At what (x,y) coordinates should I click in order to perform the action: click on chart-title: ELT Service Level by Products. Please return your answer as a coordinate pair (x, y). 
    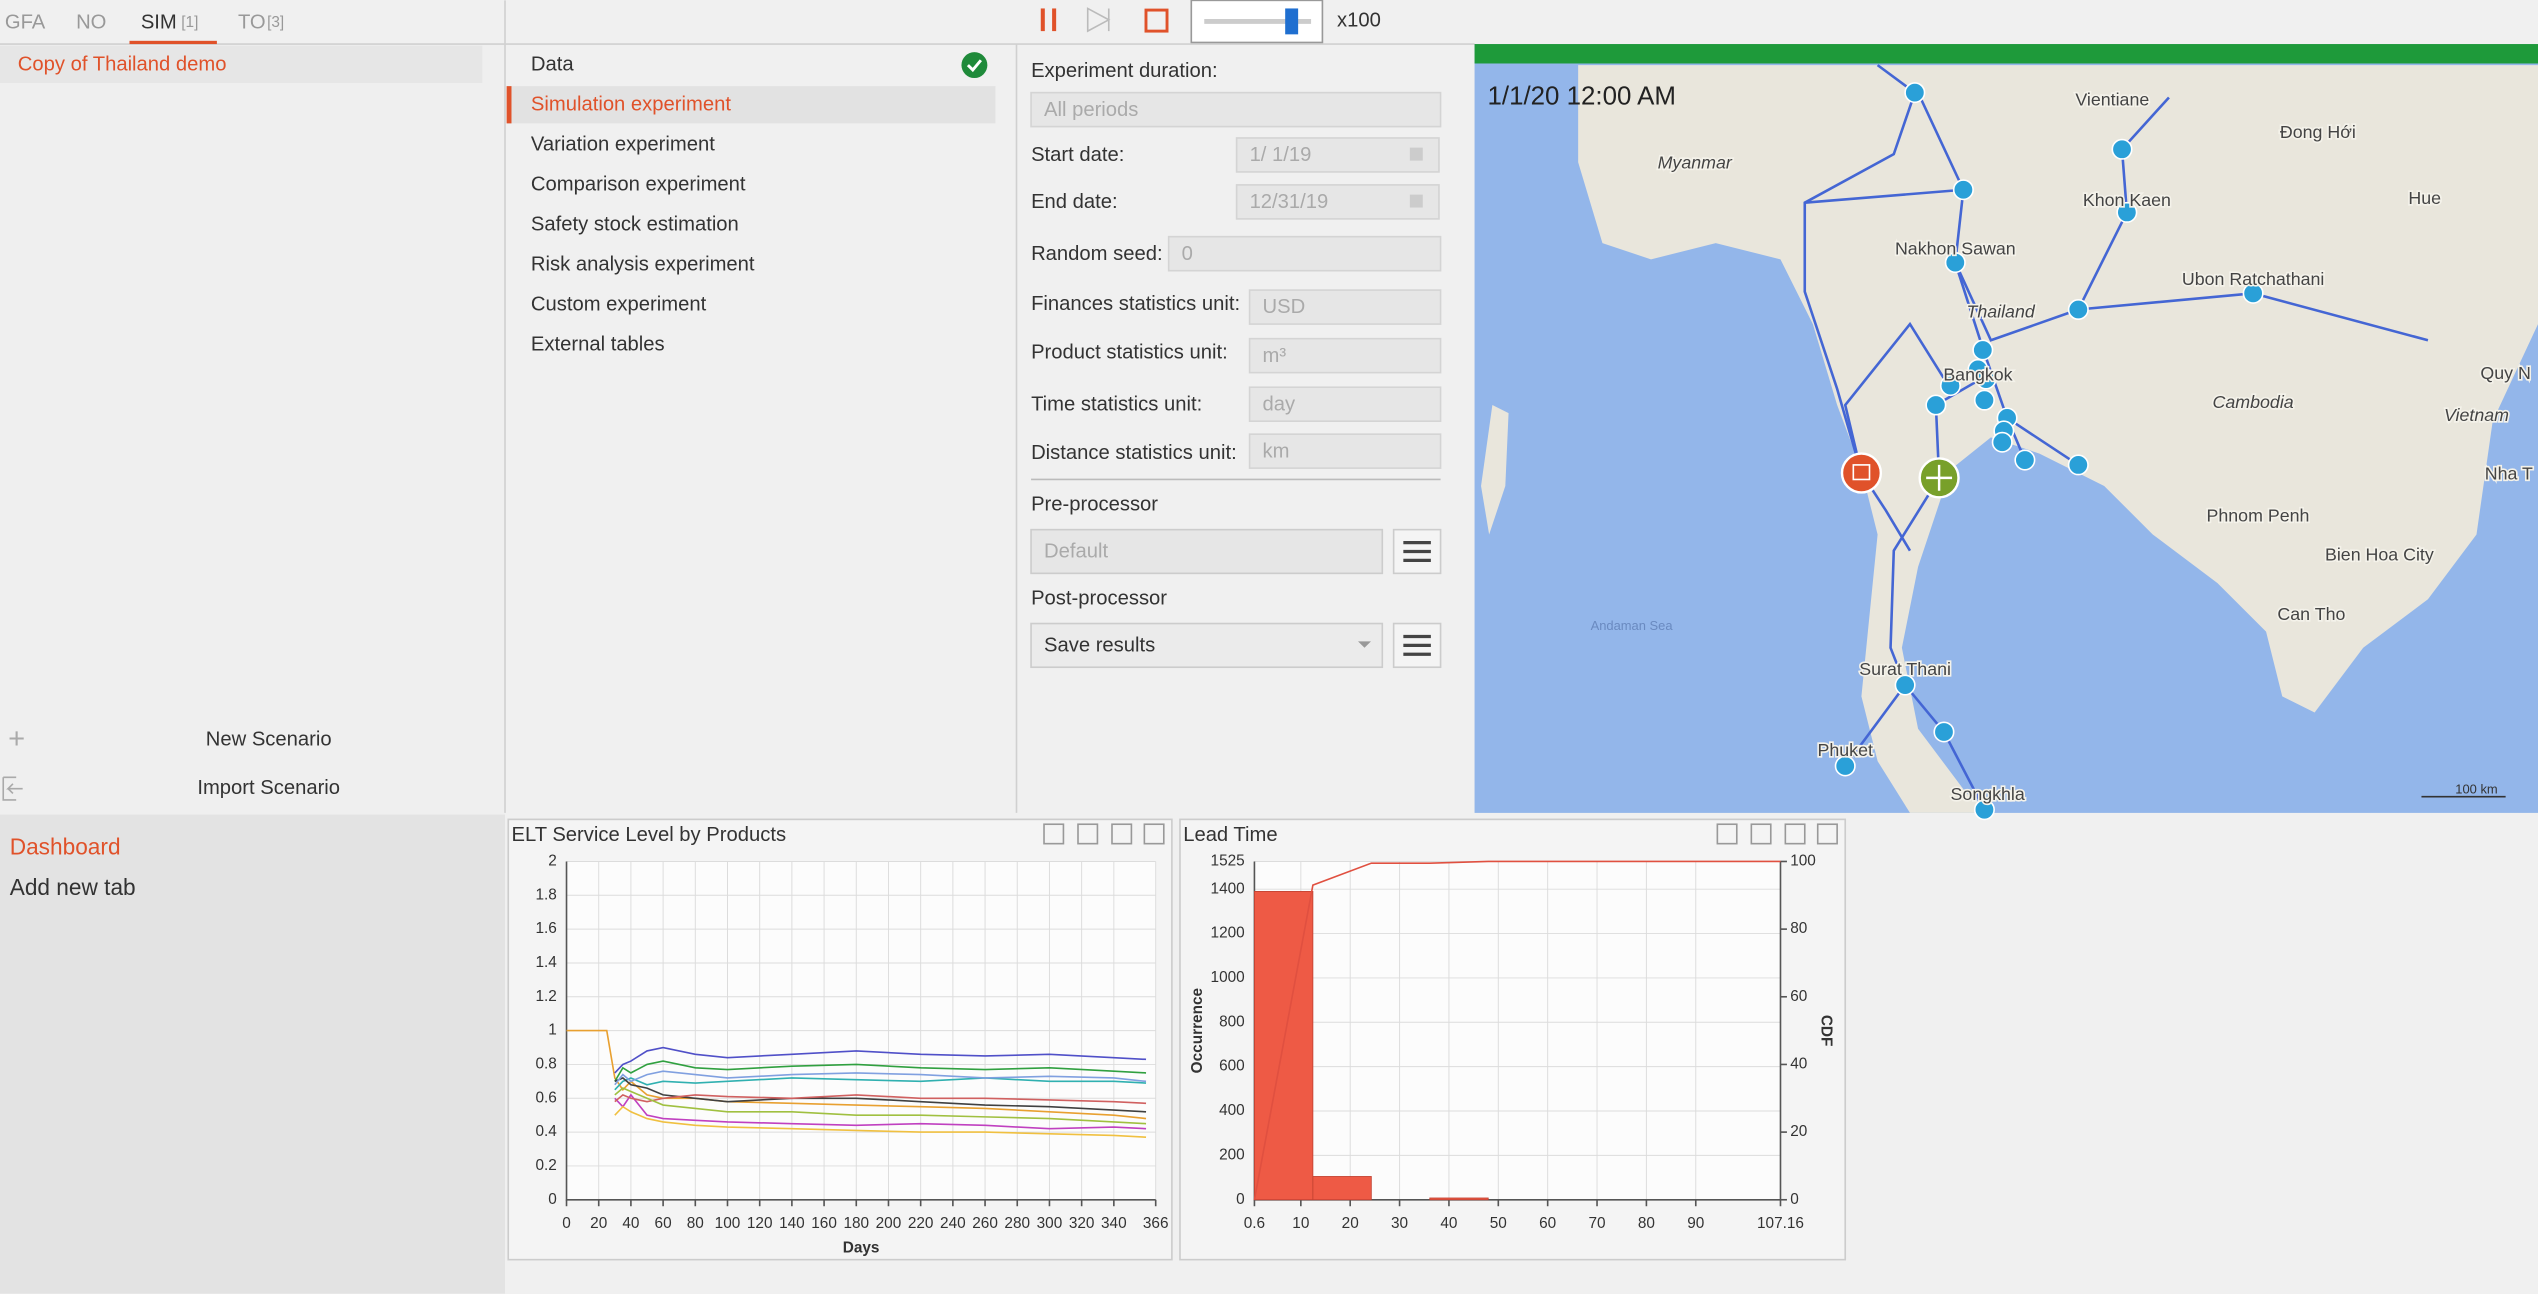
    Looking at the image, I should click on (648, 835).